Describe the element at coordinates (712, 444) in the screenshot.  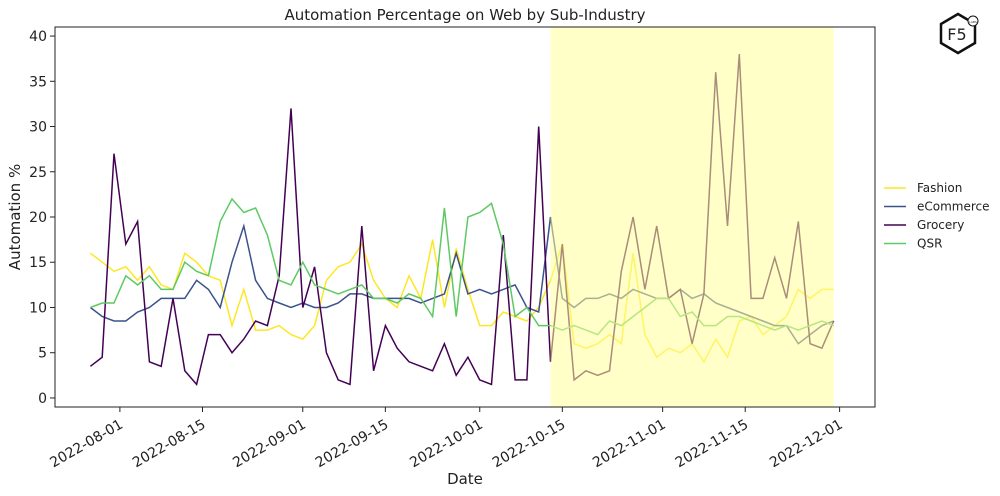
I see `x-tick-label: 2022-11-15` at that location.